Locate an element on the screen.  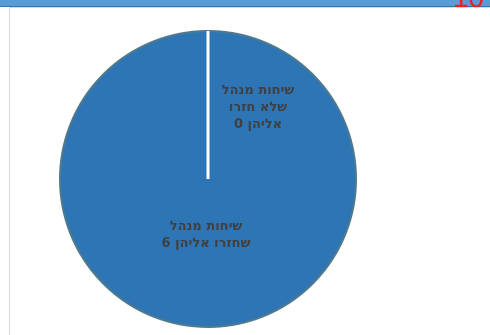
data-label-0-line-1: שלא חזרו is located at coordinates (258, 107).